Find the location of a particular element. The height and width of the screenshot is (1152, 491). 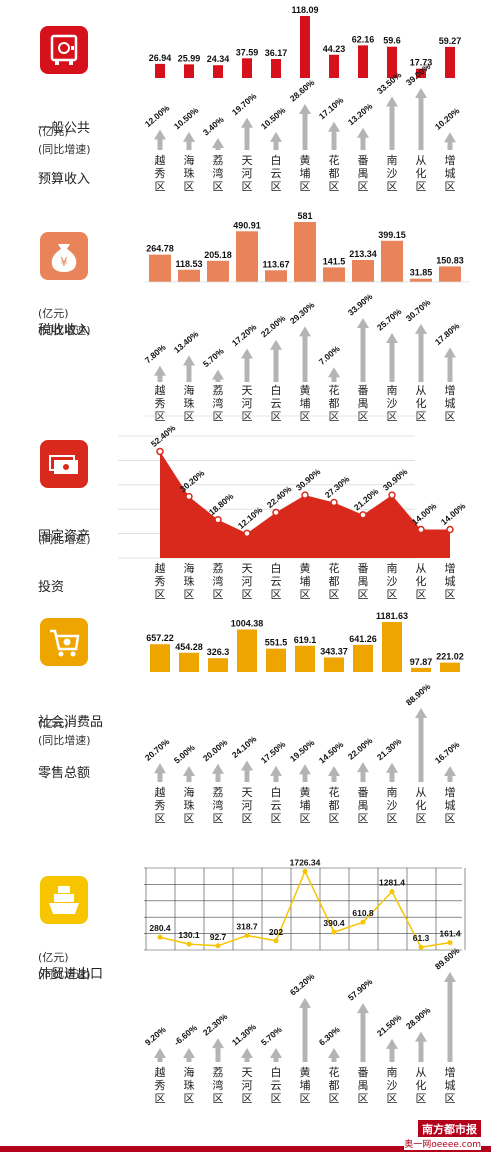

district-label: 云 is located at coordinates (276, 173).